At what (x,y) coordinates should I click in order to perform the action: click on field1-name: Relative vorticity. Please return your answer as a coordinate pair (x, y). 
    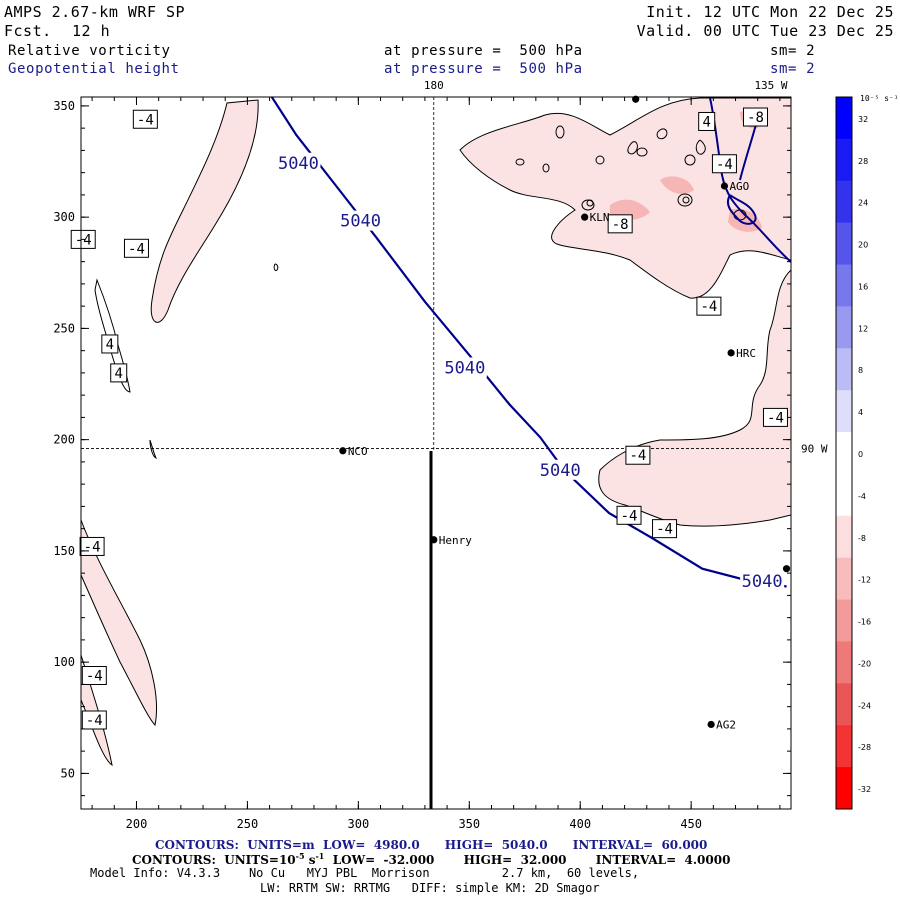
    Looking at the image, I should click on (89, 51).